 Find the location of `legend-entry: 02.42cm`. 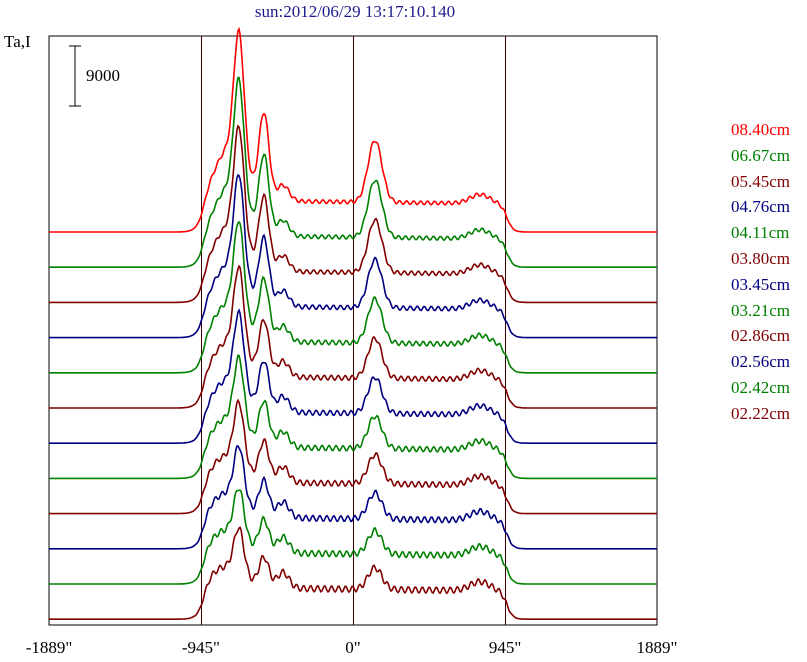

legend-entry: 02.42cm is located at coordinates (761, 387).